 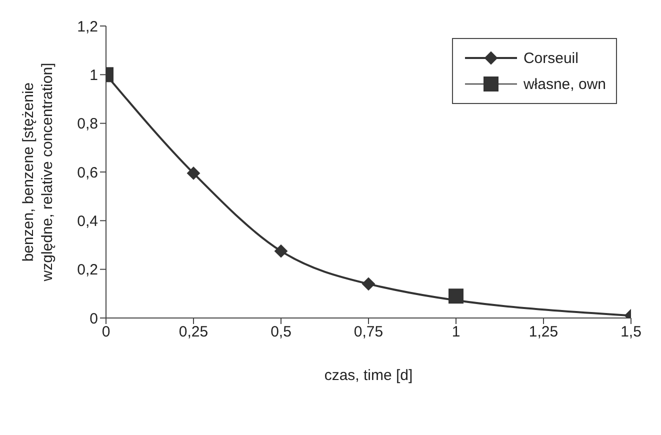 I want to click on x-tick-label: 1, so click(x=456, y=332).